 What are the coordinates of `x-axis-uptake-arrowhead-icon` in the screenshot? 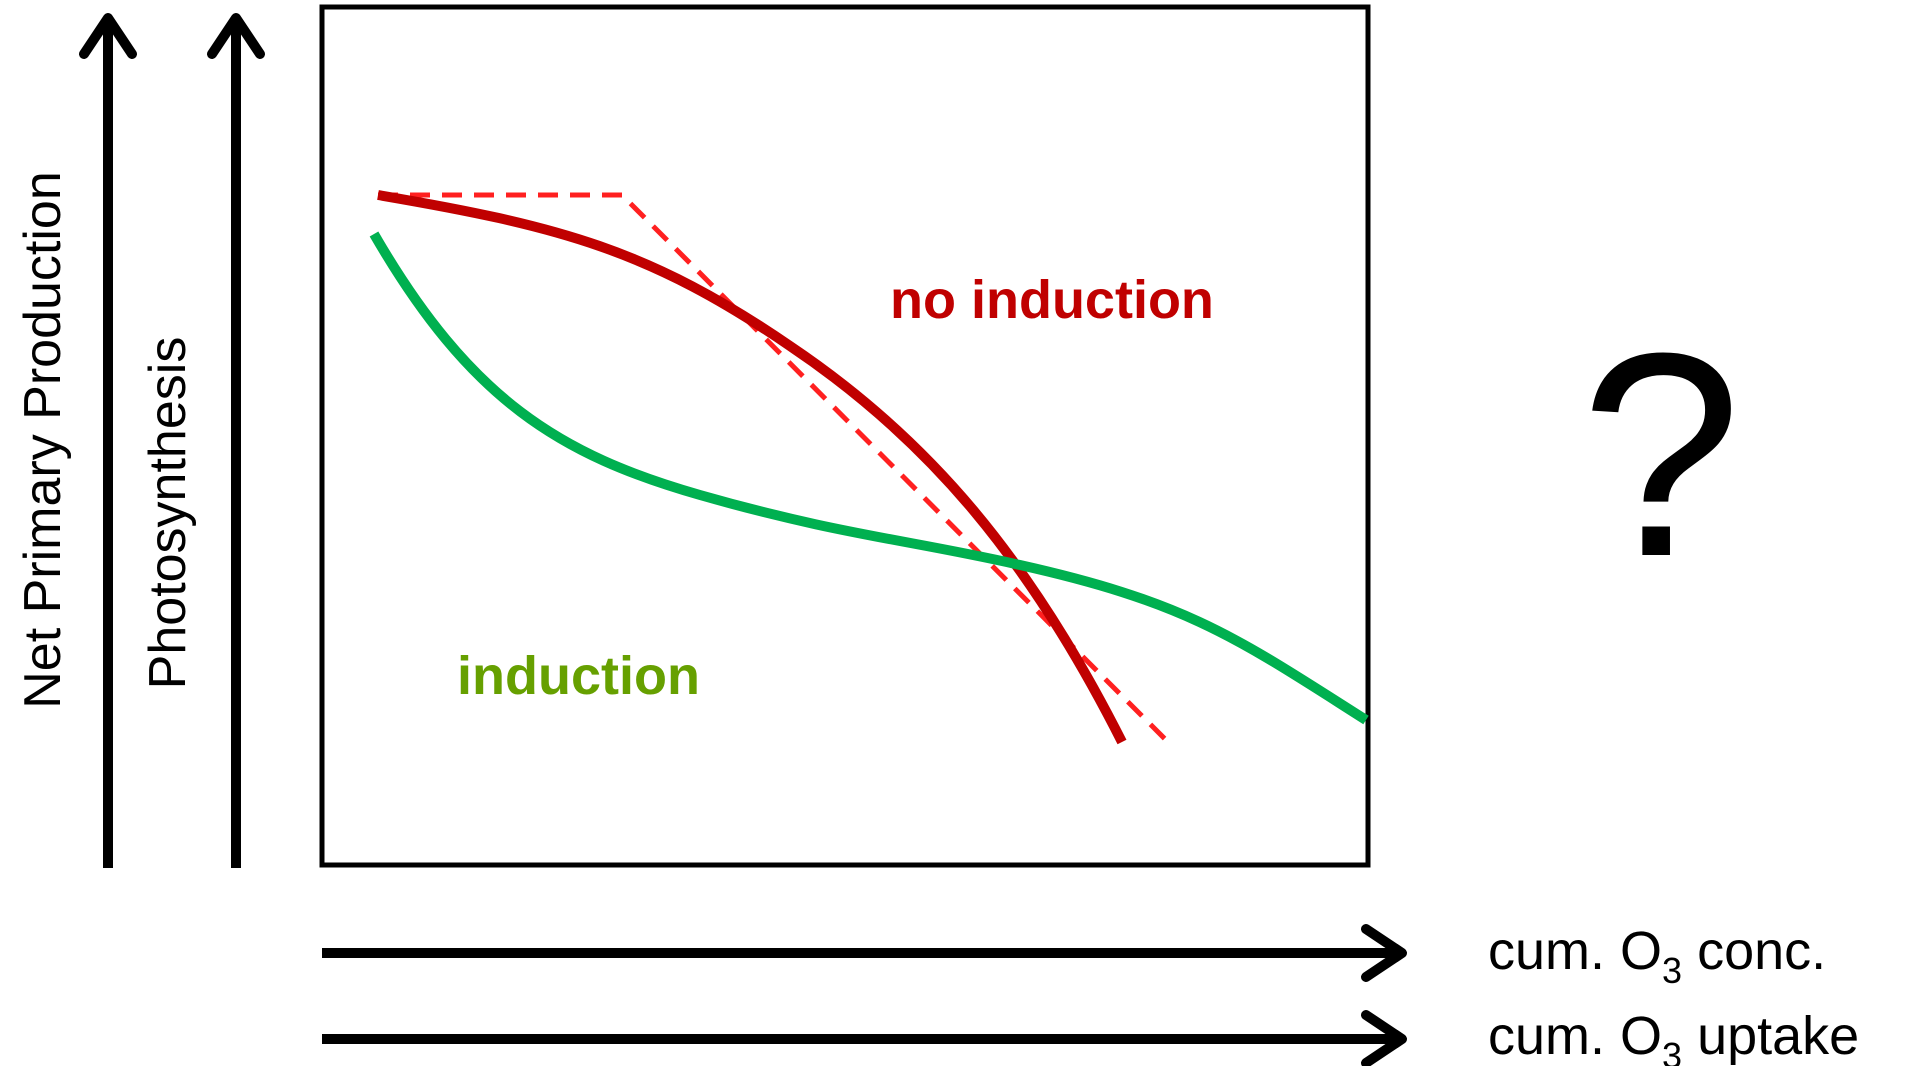 It's located at (1384, 1038).